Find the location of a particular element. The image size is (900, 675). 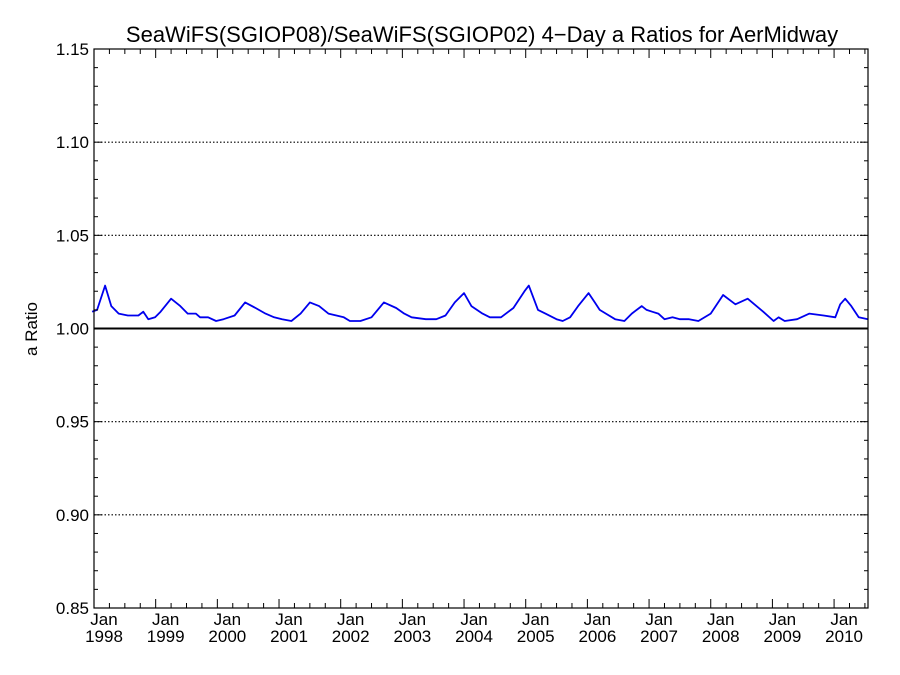

y-tick-label-2: 0.95 is located at coordinates (72, 422).